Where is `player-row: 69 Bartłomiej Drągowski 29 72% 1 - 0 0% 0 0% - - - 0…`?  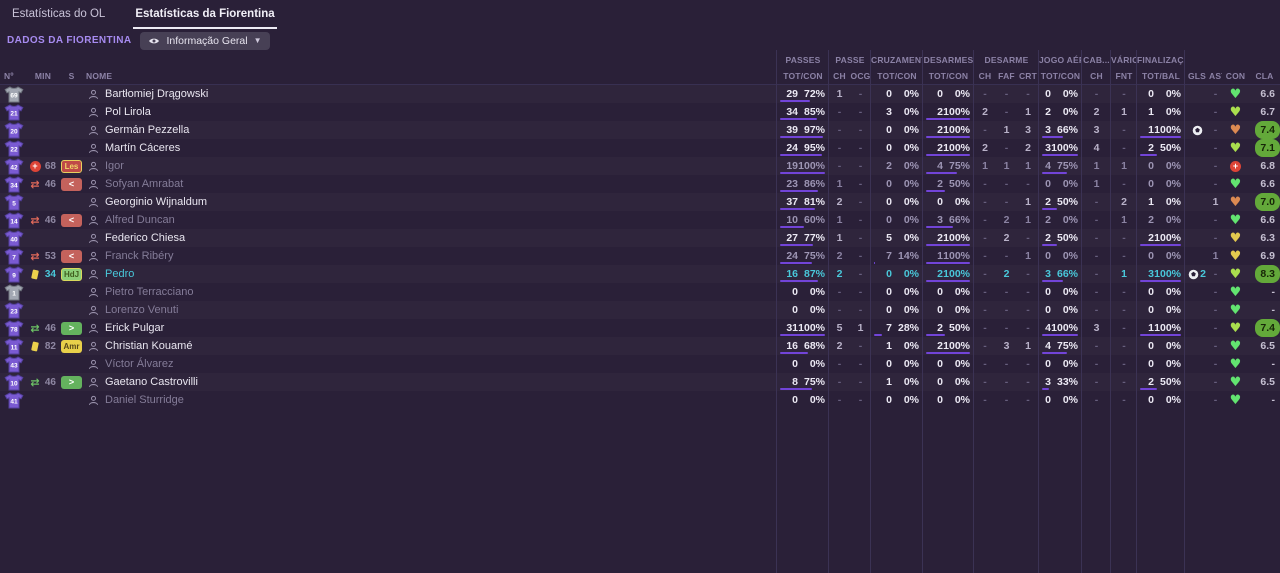 player-row: 69 Bartłomiej Drągowski 29 72% 1 - 0 0% 0 0% - - - 0… is located at coordinates (640, 94).